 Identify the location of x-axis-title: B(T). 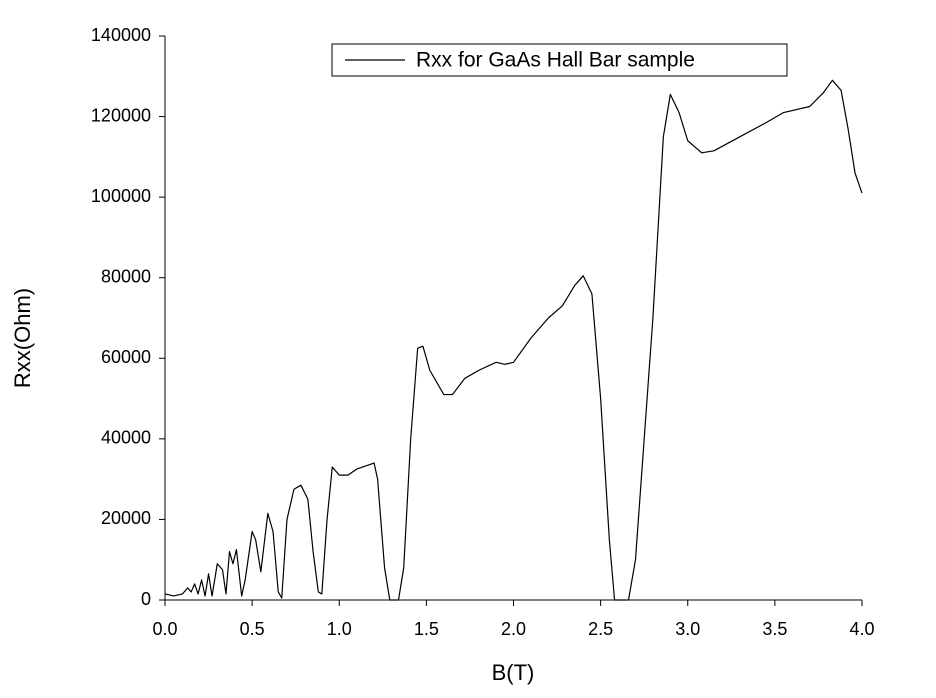
(513, 672).